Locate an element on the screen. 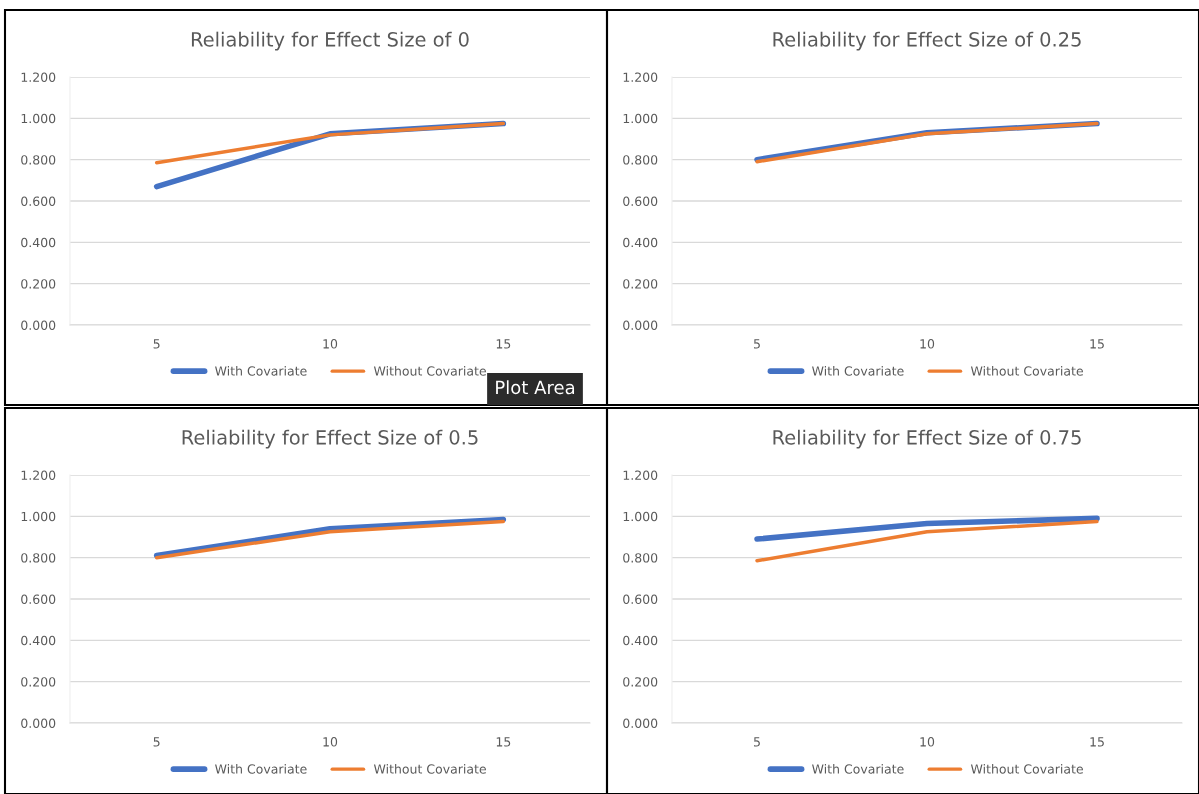  chart-title: Reliability for Effect Size of 0.75 is located at coordinates (927, 439).